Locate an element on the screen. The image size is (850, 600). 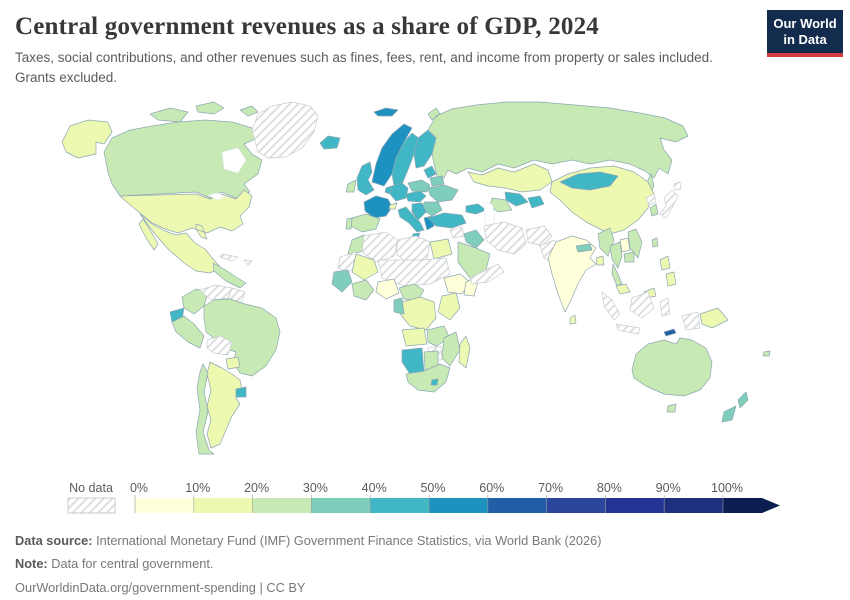
region-madagascar is located at coordinates (464, 352).